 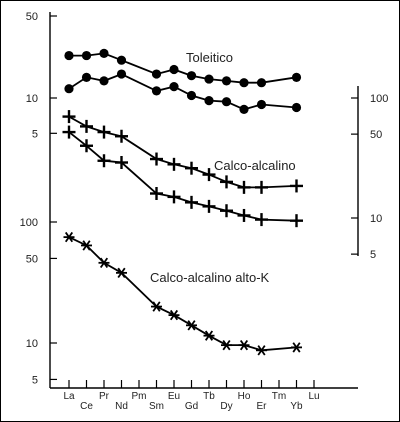 What do you see at coordinates (296, 406) in the screenshot?
I see `x-tick-label: Yb` at bounding box center [296, 406].